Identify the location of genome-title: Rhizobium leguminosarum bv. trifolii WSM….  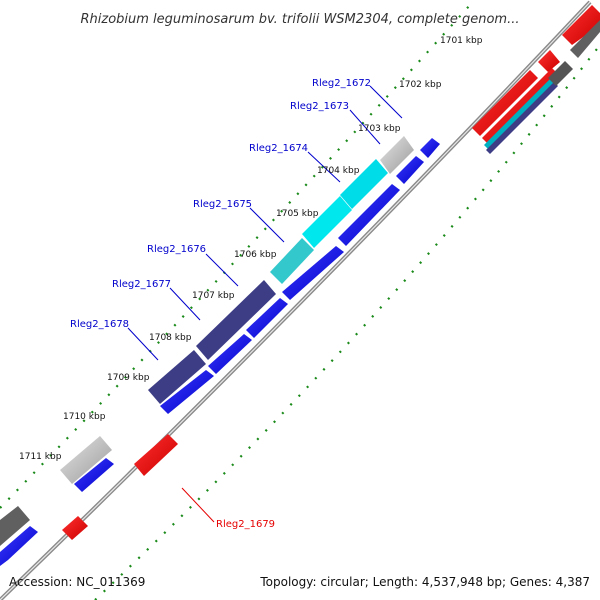
(300, 19).